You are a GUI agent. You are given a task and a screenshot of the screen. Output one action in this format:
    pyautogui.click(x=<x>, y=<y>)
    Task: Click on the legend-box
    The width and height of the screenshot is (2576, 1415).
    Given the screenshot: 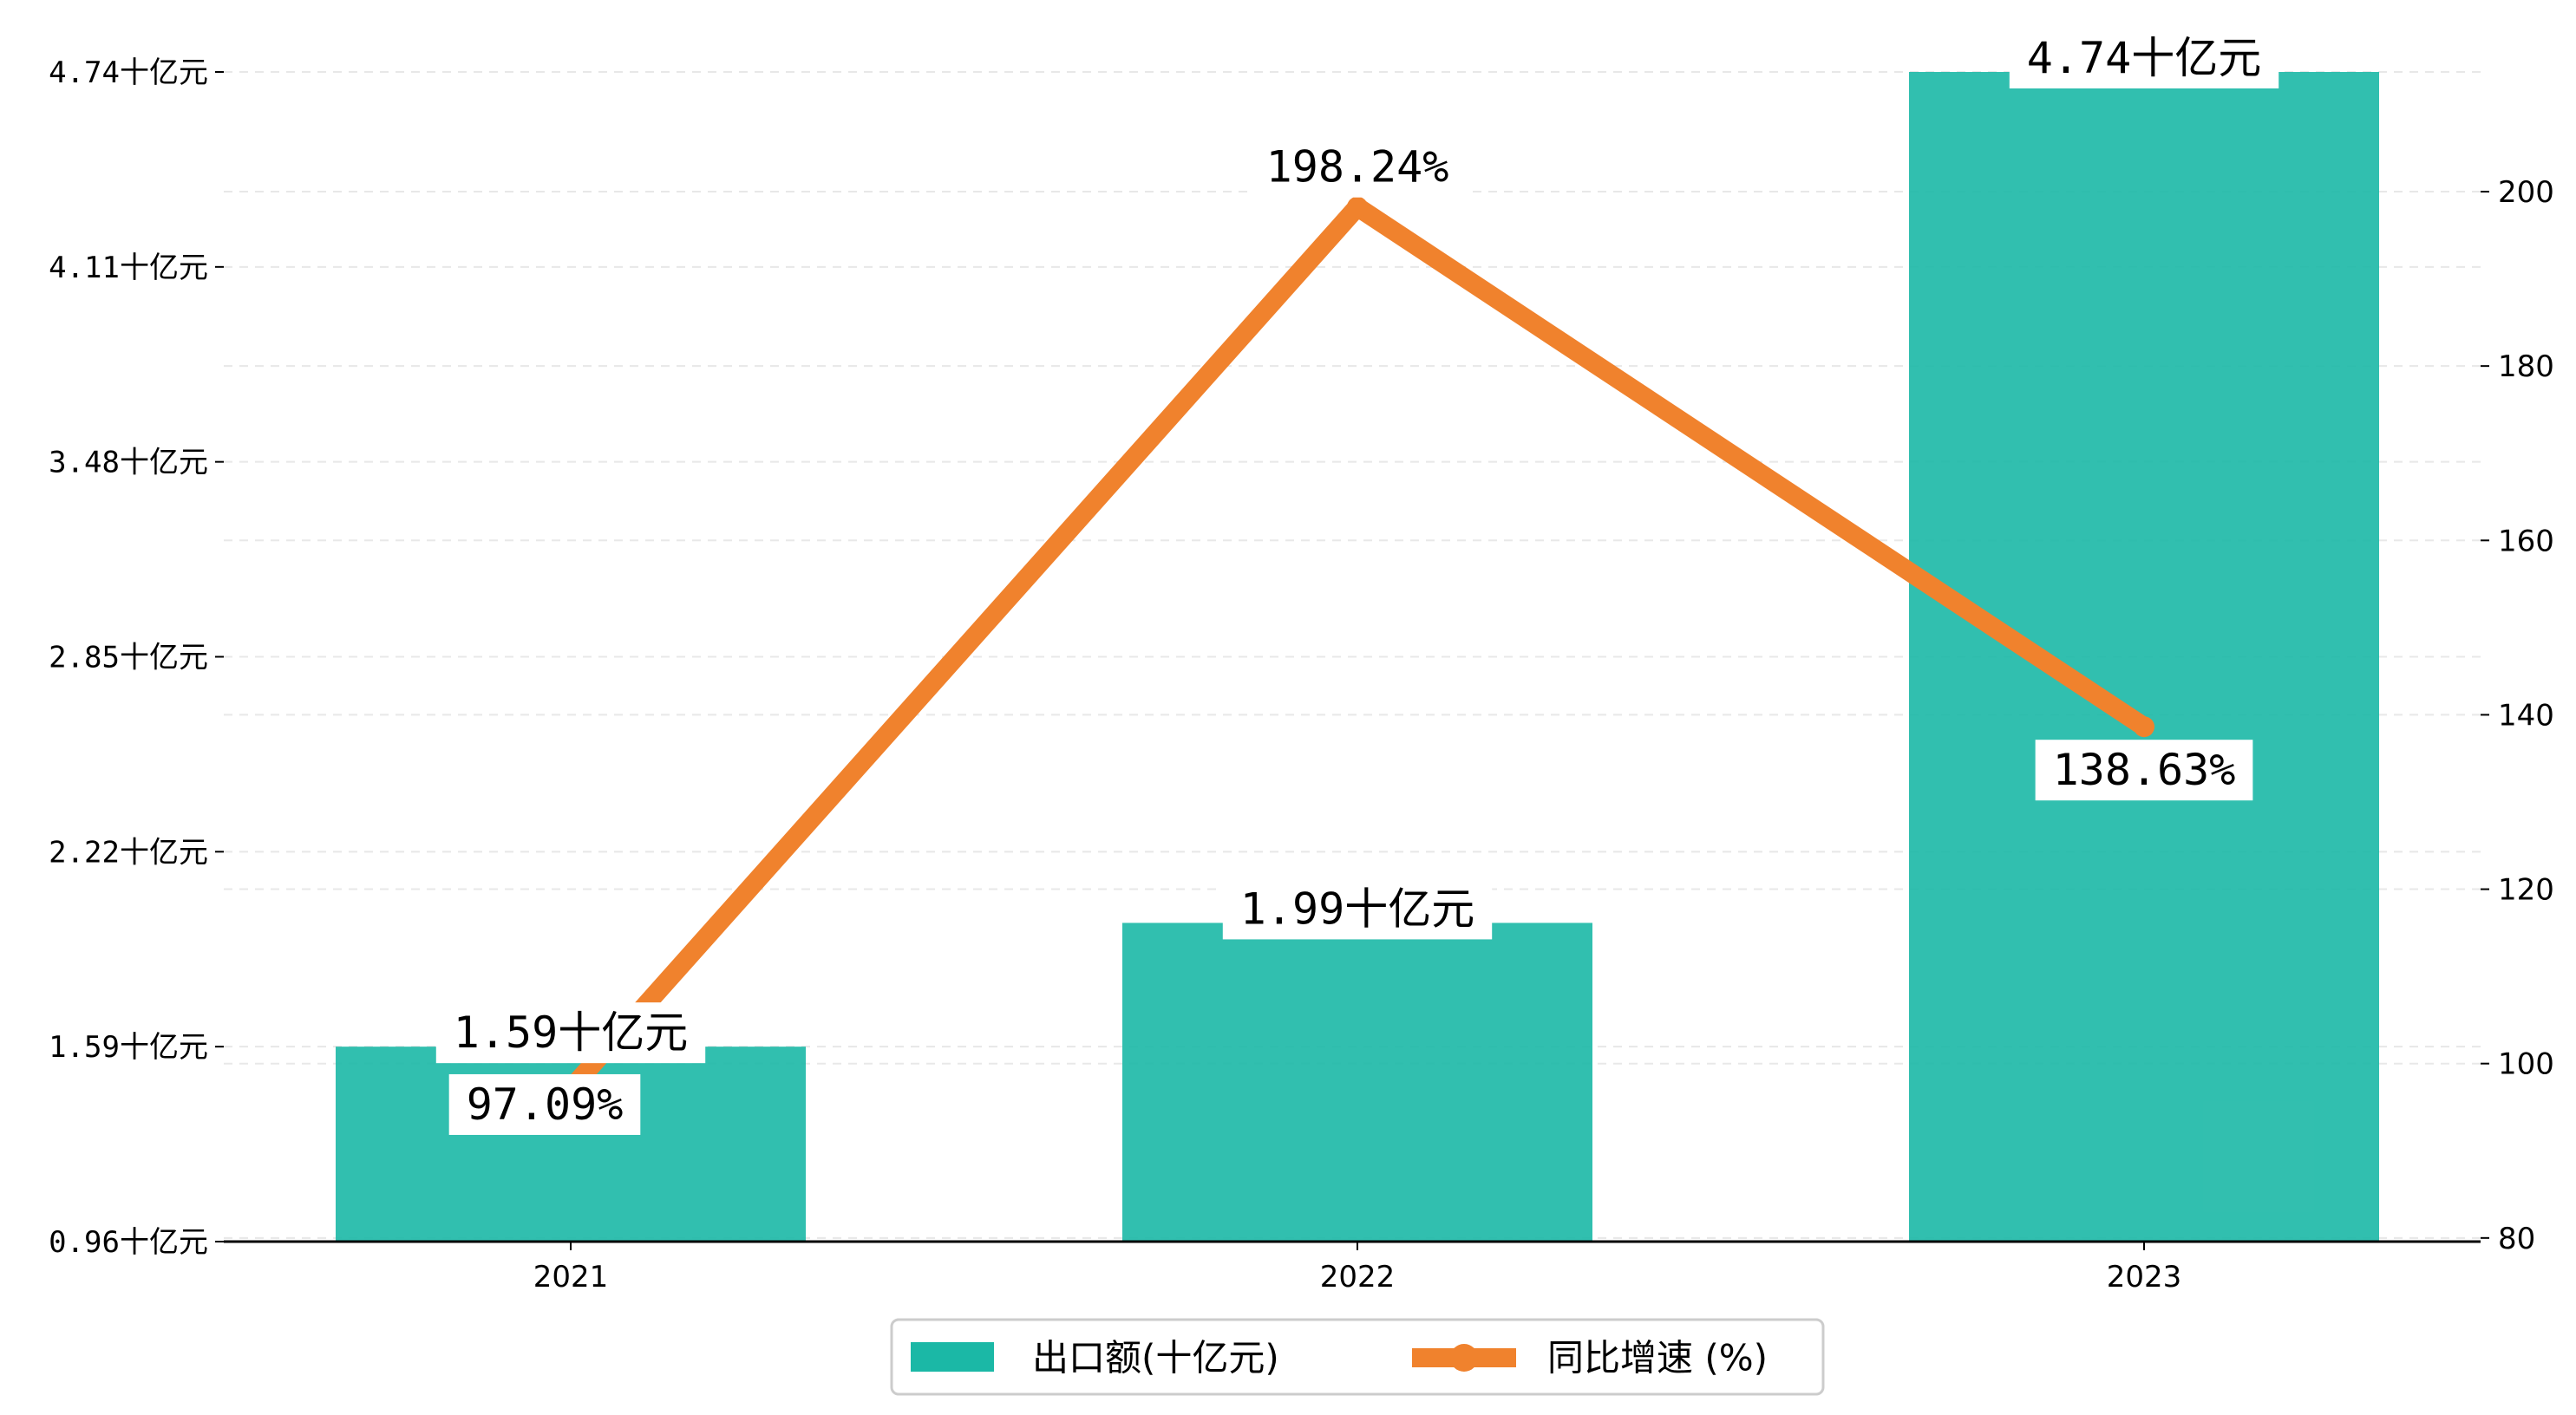 What is the action you would take?
    pyautogui.click(x=1357, y=1357)
    